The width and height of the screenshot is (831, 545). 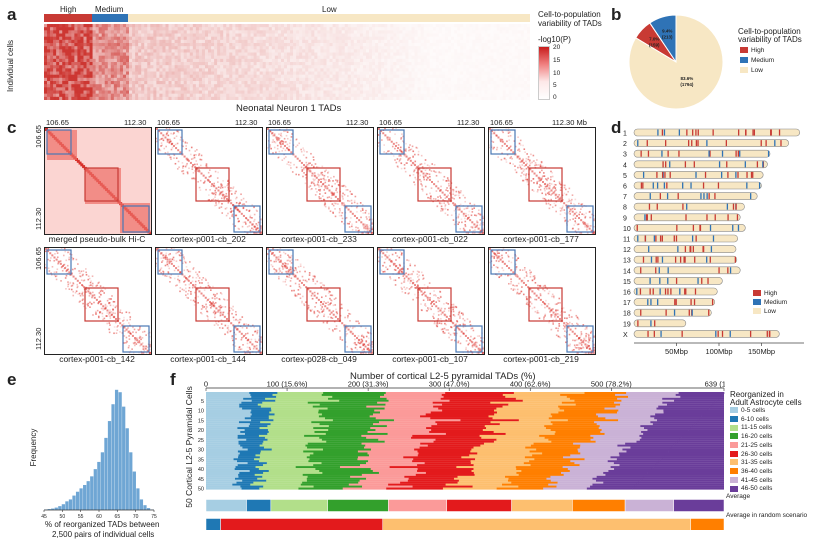 I want to click on panel-a-legend-title-2: variability of TADs, so click(x=570, y=23).